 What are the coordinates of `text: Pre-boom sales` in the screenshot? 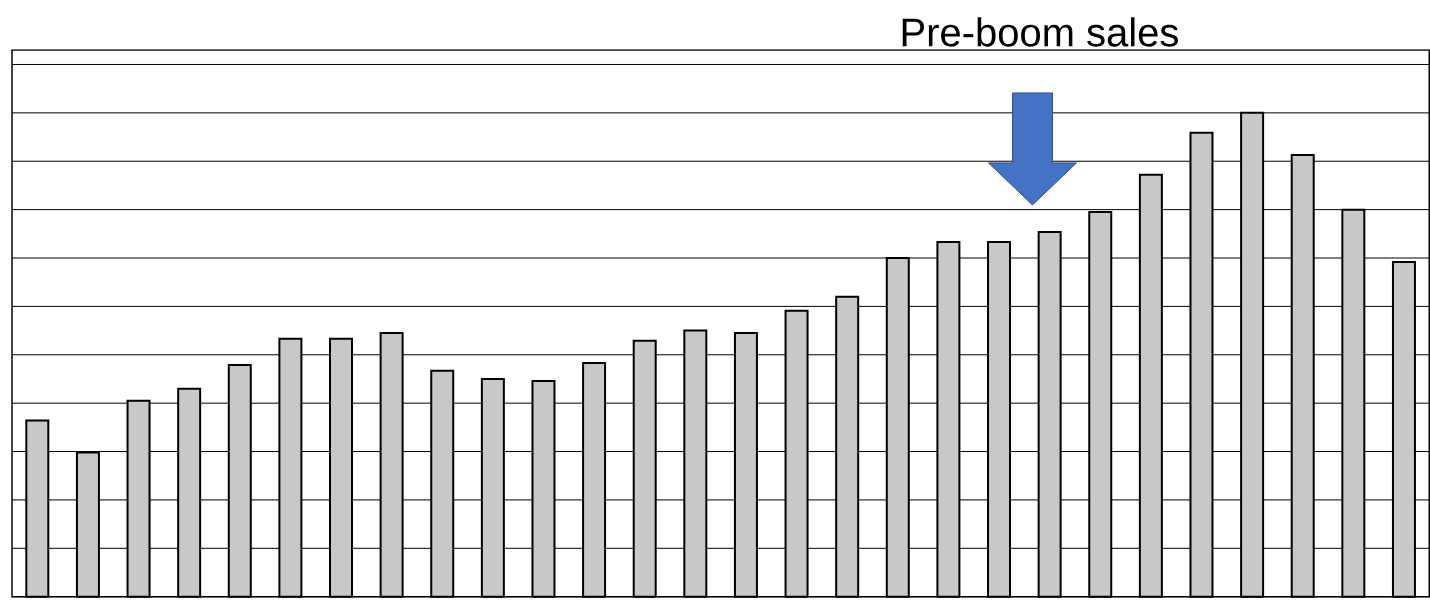 It's located at (1040, 32).